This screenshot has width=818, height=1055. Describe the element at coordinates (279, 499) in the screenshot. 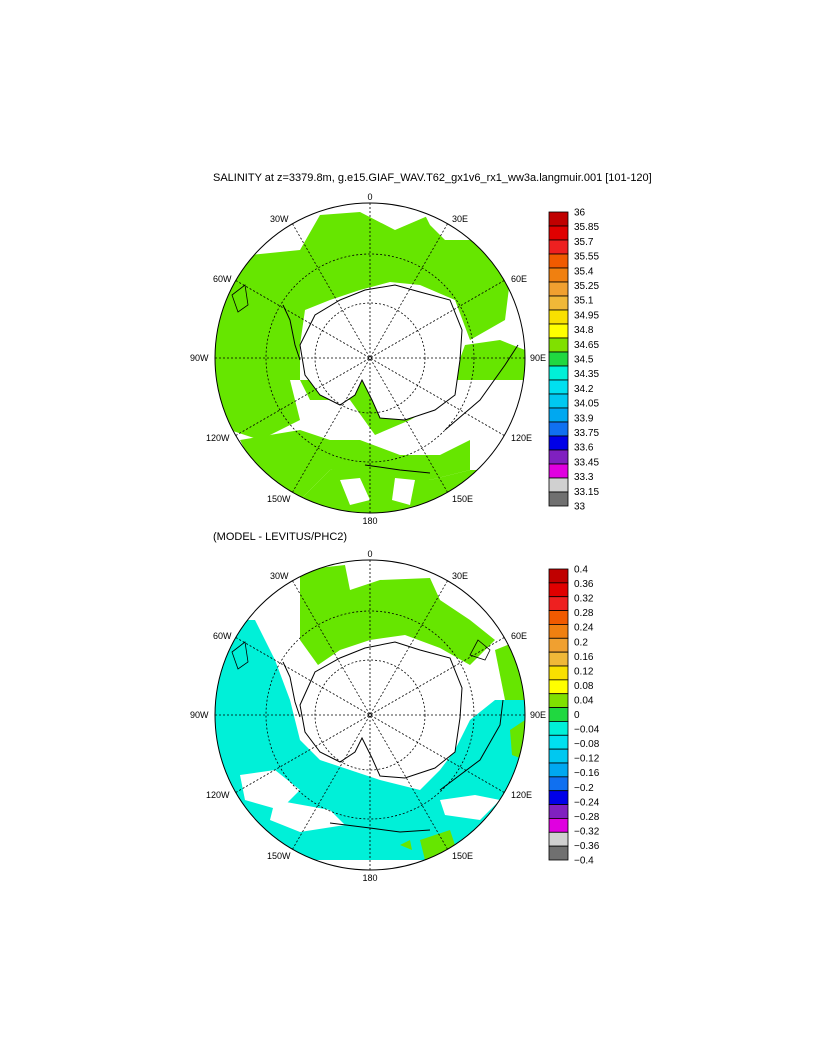

I see `map1-label-150w: 150W` at that location.